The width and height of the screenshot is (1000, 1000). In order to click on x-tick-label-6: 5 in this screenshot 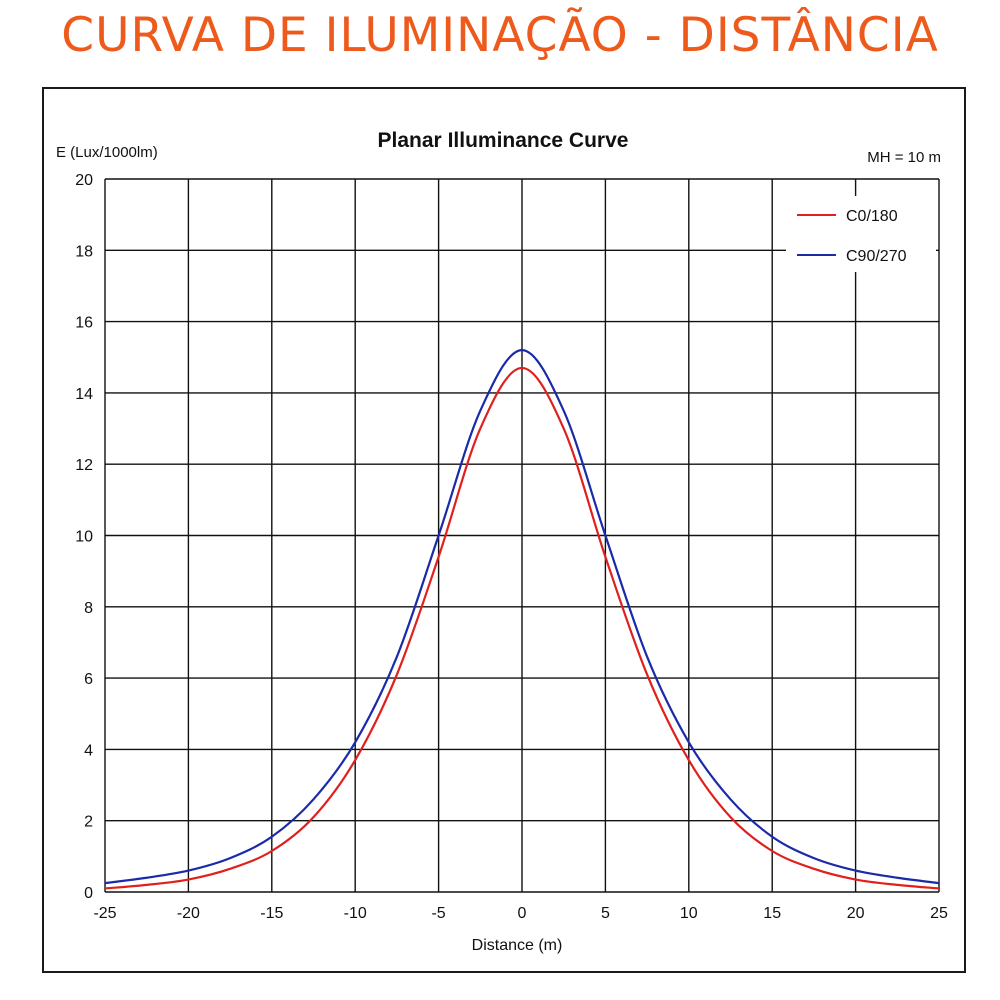, I will do `click(605, 913)`.